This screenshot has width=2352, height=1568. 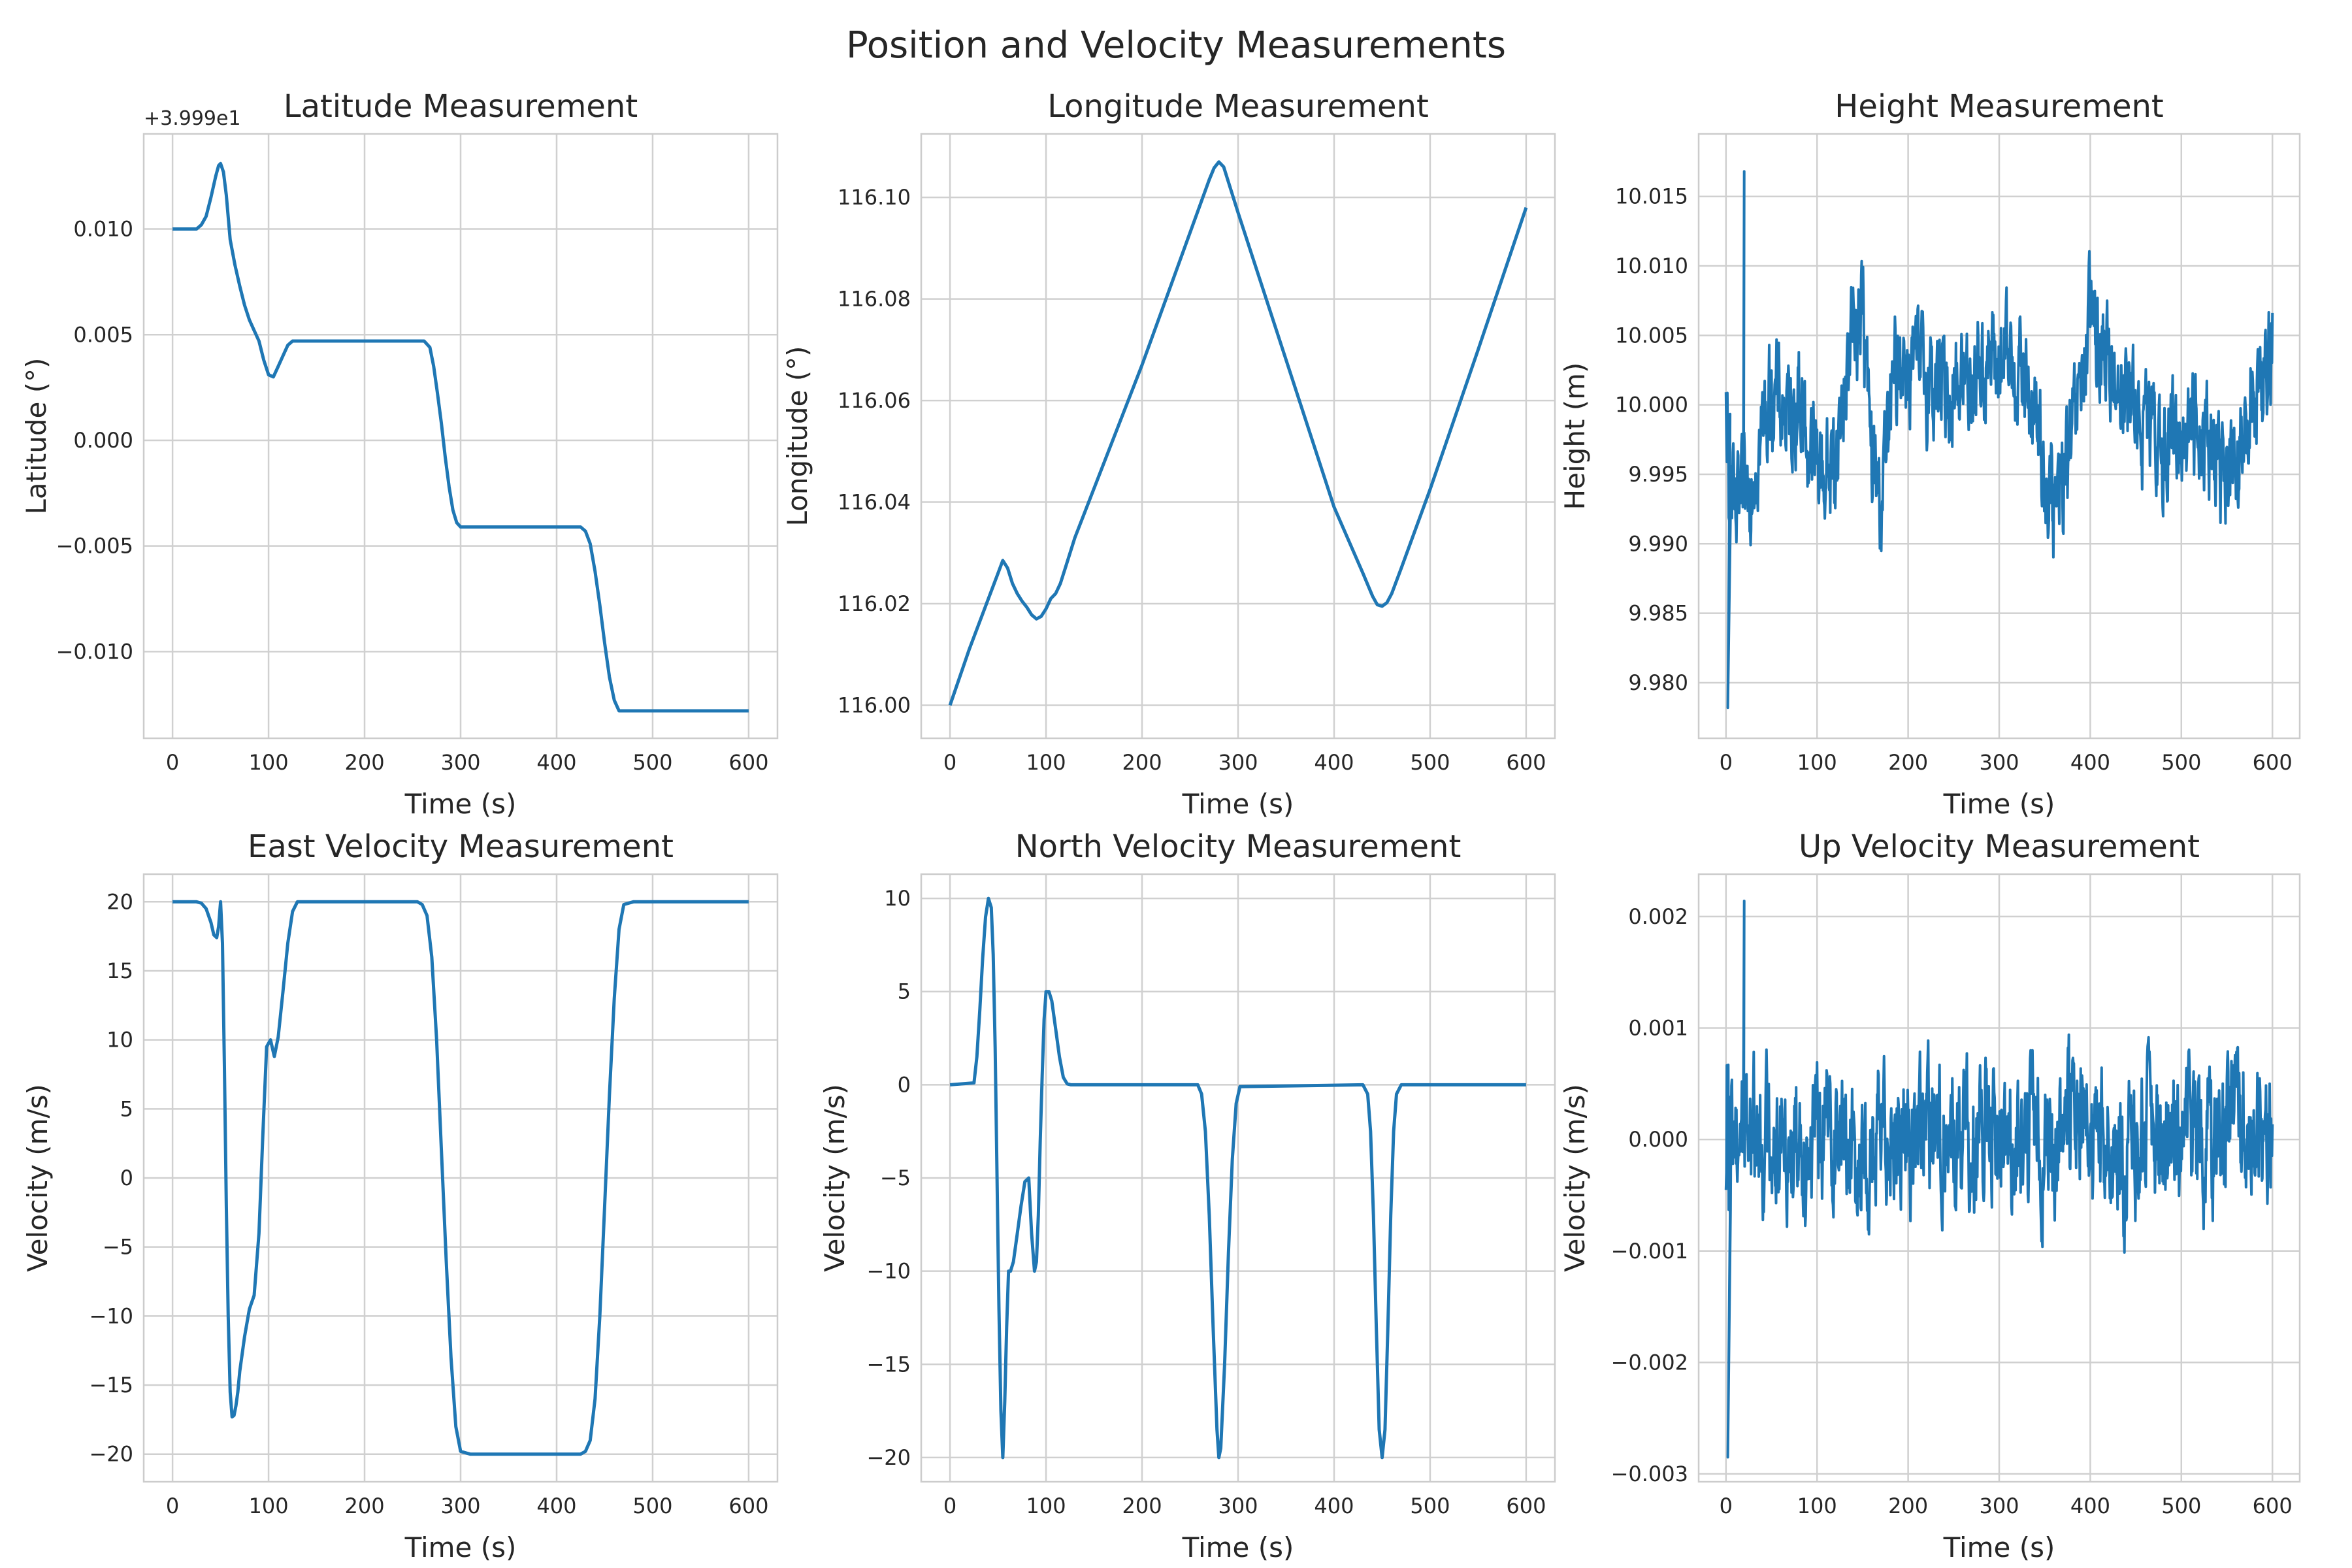 I want to click on y-tick-label: 9.985, so click(x=1658, y=613).